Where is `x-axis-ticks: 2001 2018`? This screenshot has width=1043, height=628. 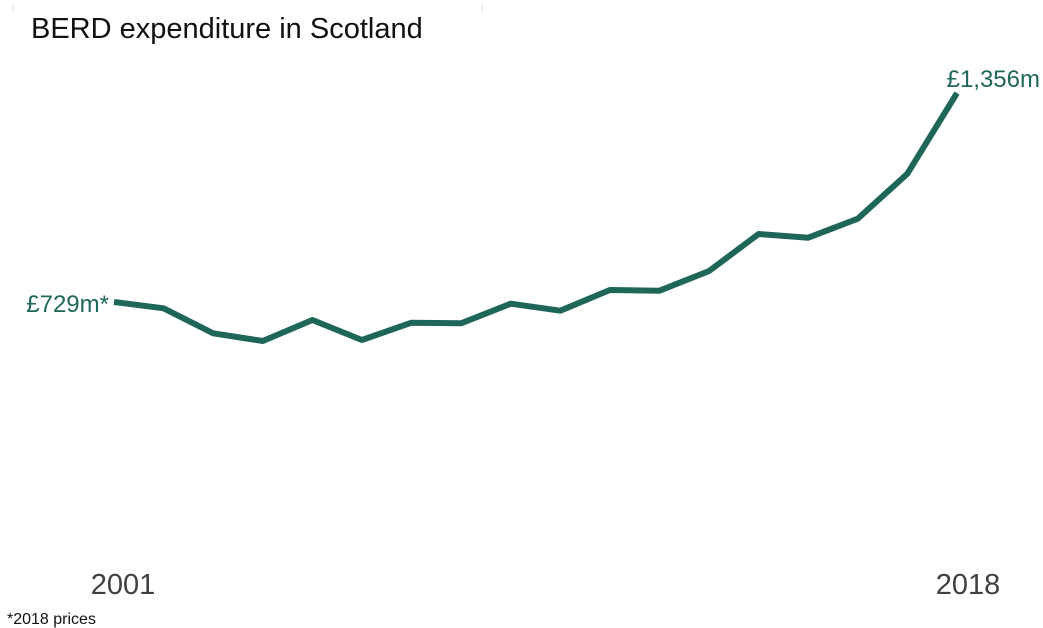 x-axis-ticks: 2001 2018 is located at coordinates (546, 585).